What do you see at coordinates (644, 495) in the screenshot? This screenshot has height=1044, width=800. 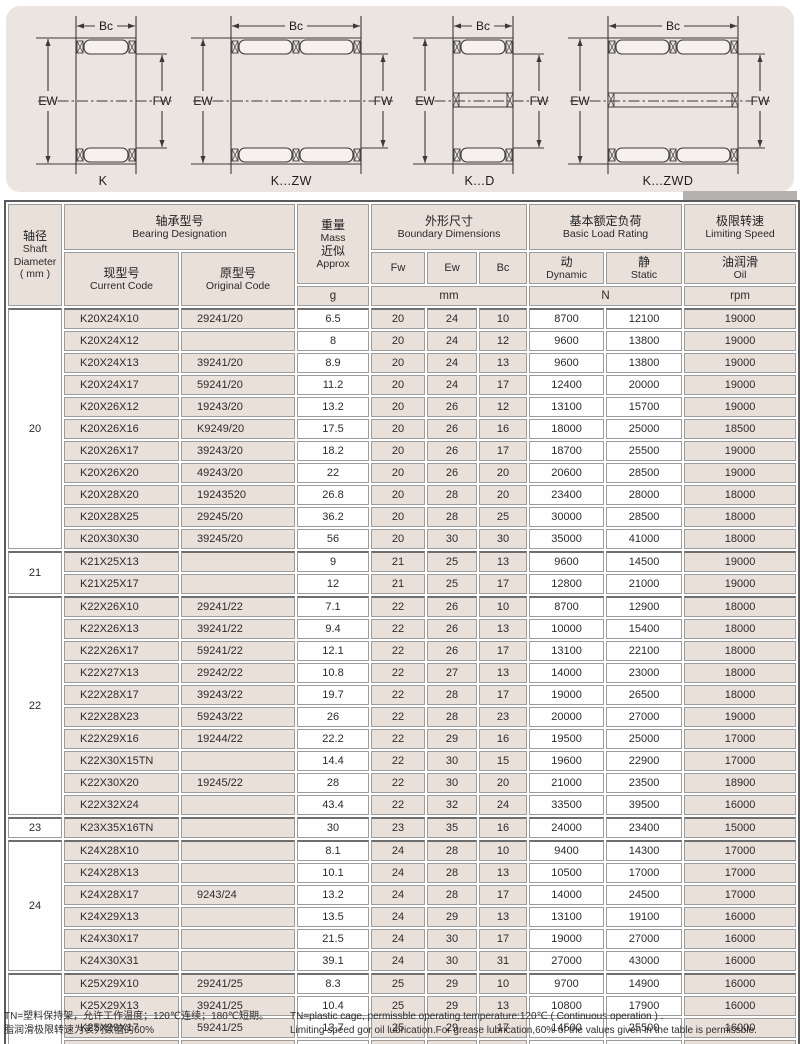 I see `static-load-cell: 28000` at bounding box center [644, 495].